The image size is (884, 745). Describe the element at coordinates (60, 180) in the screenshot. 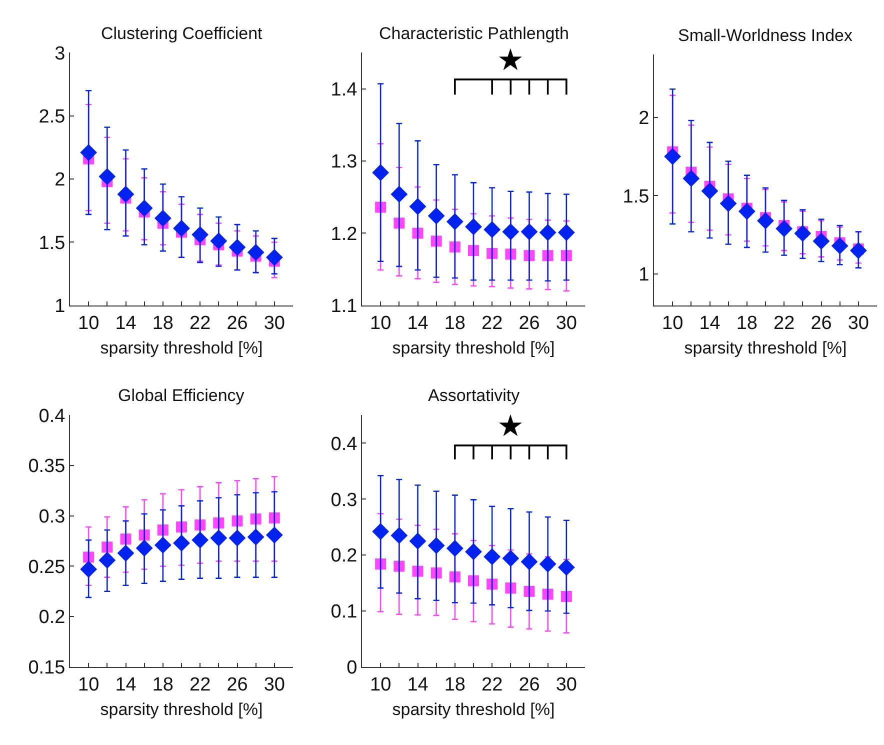

I see `y-tick-label: 2` at that location.